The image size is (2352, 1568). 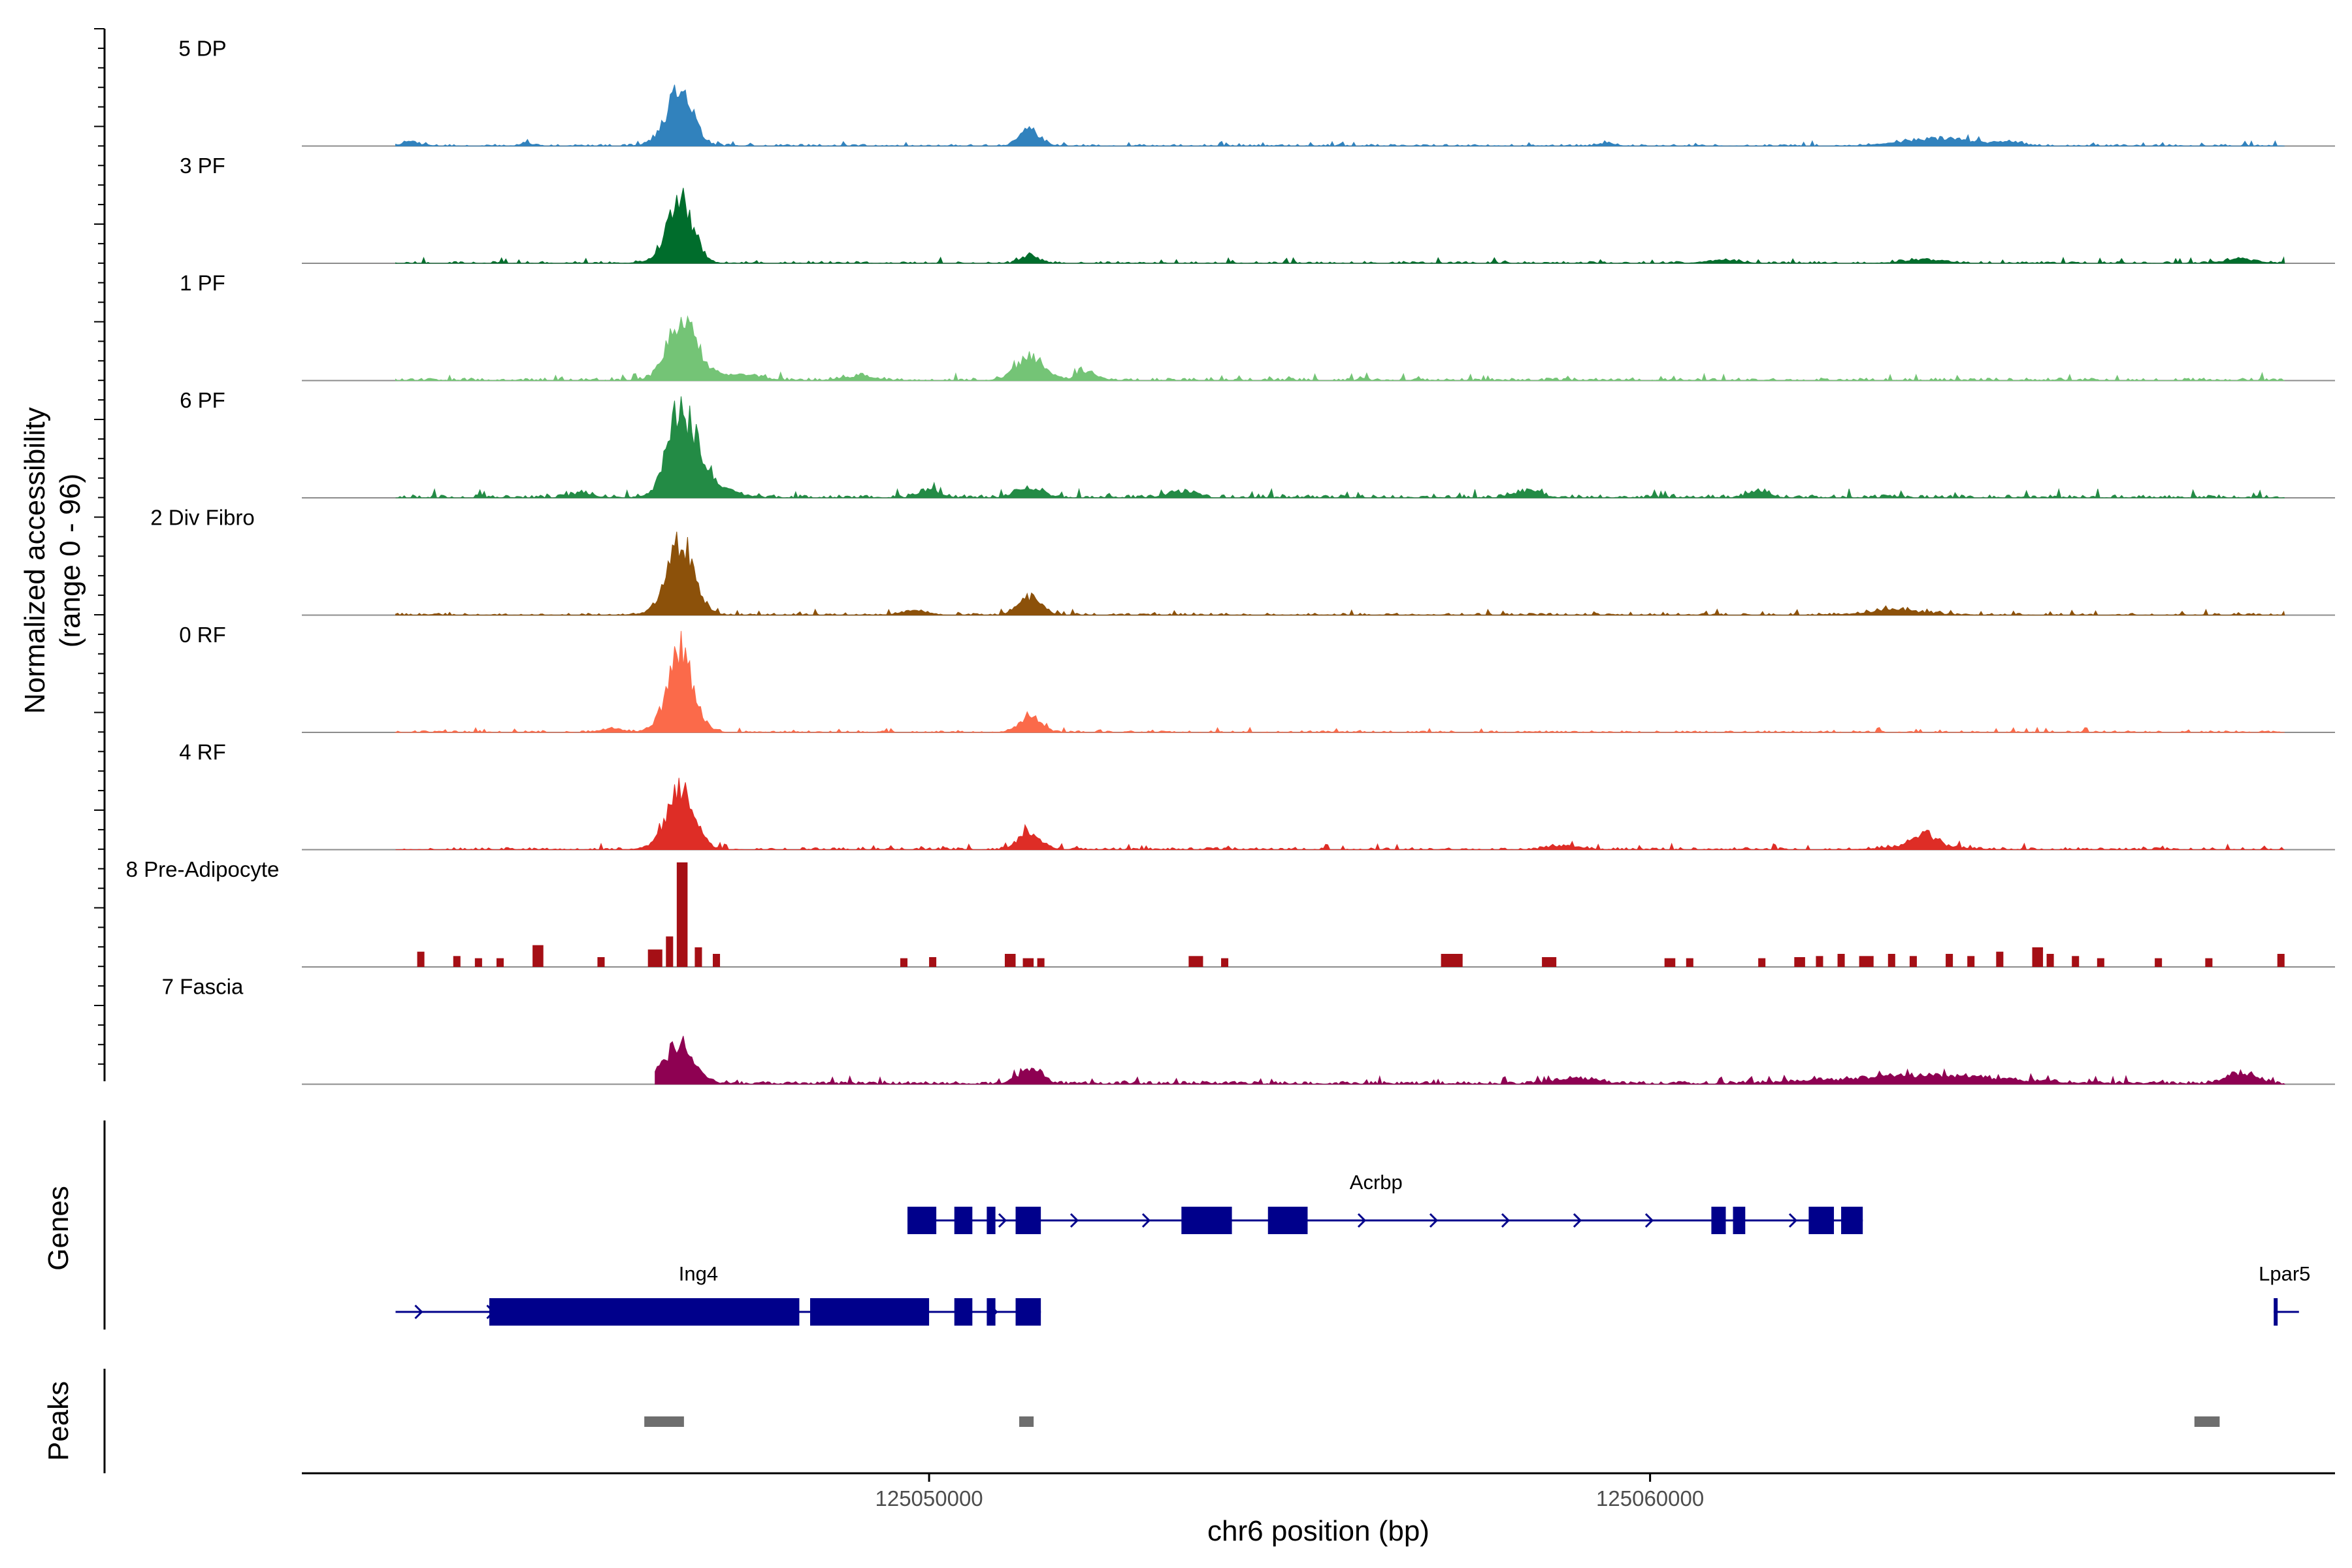 I want to click on gene-track: Acrbp Ing4 Lpar5, so click(x=1352, y=1248).